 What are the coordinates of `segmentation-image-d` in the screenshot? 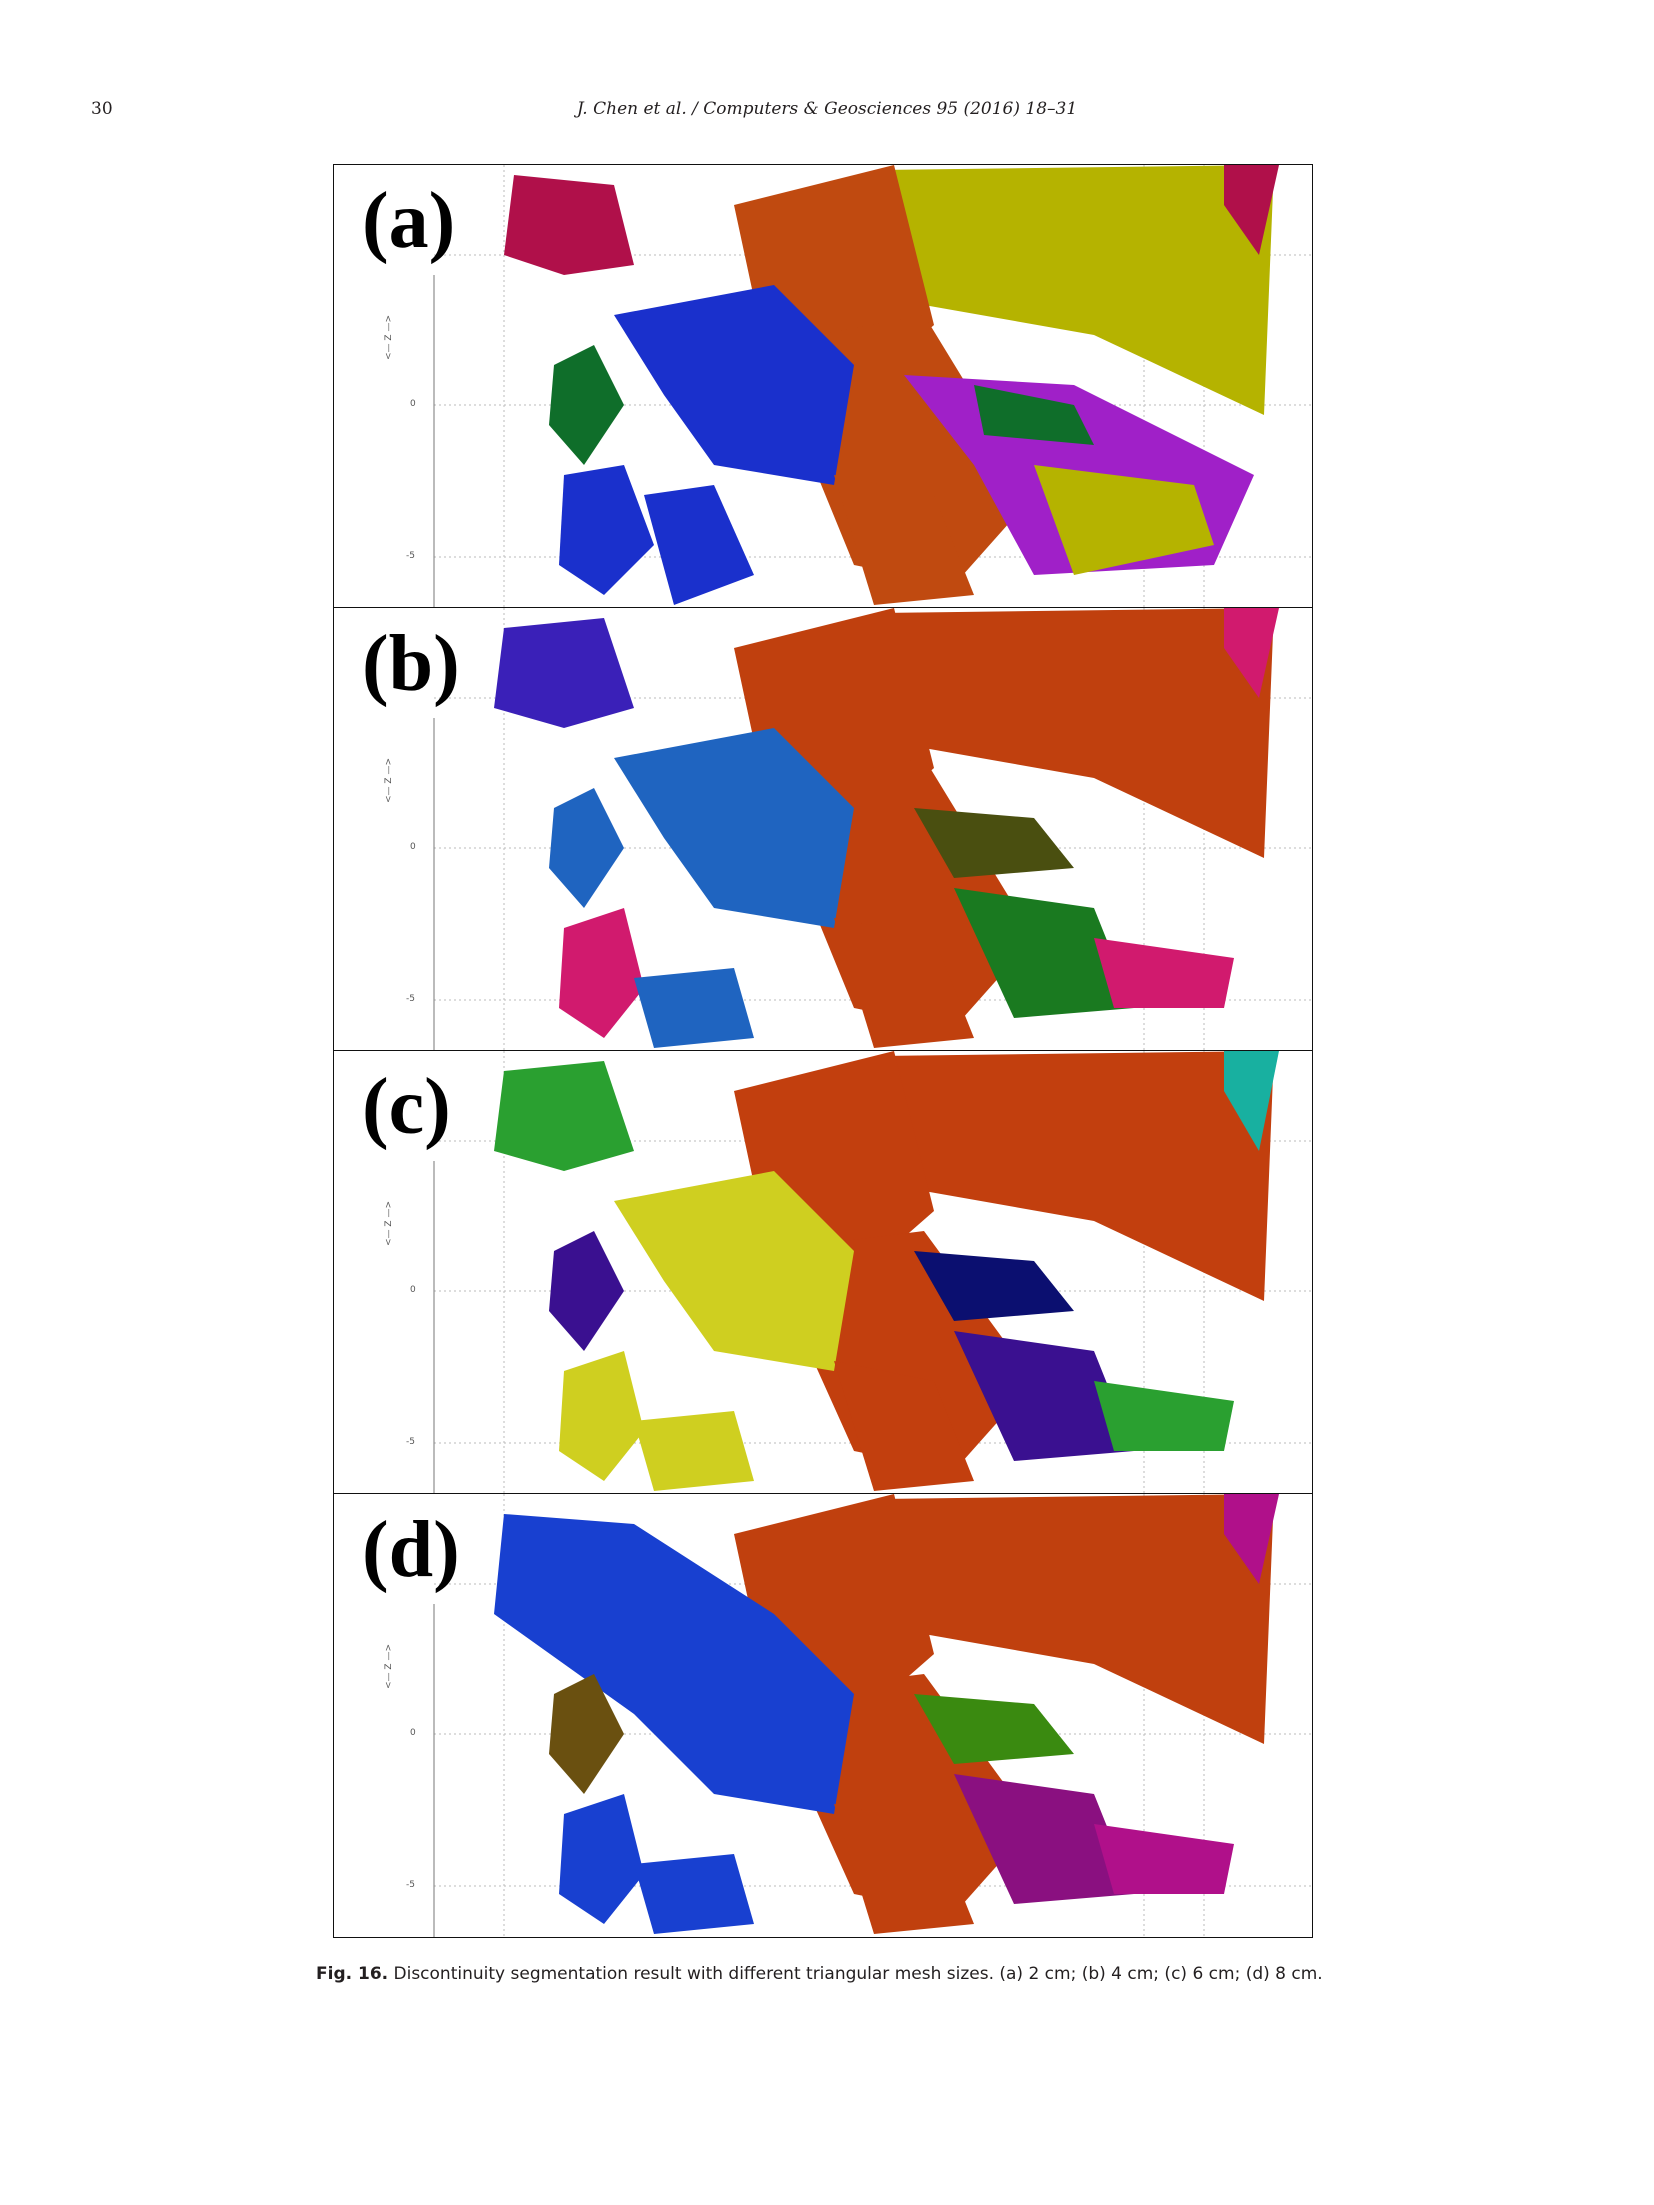 It's located at (872, 1715).